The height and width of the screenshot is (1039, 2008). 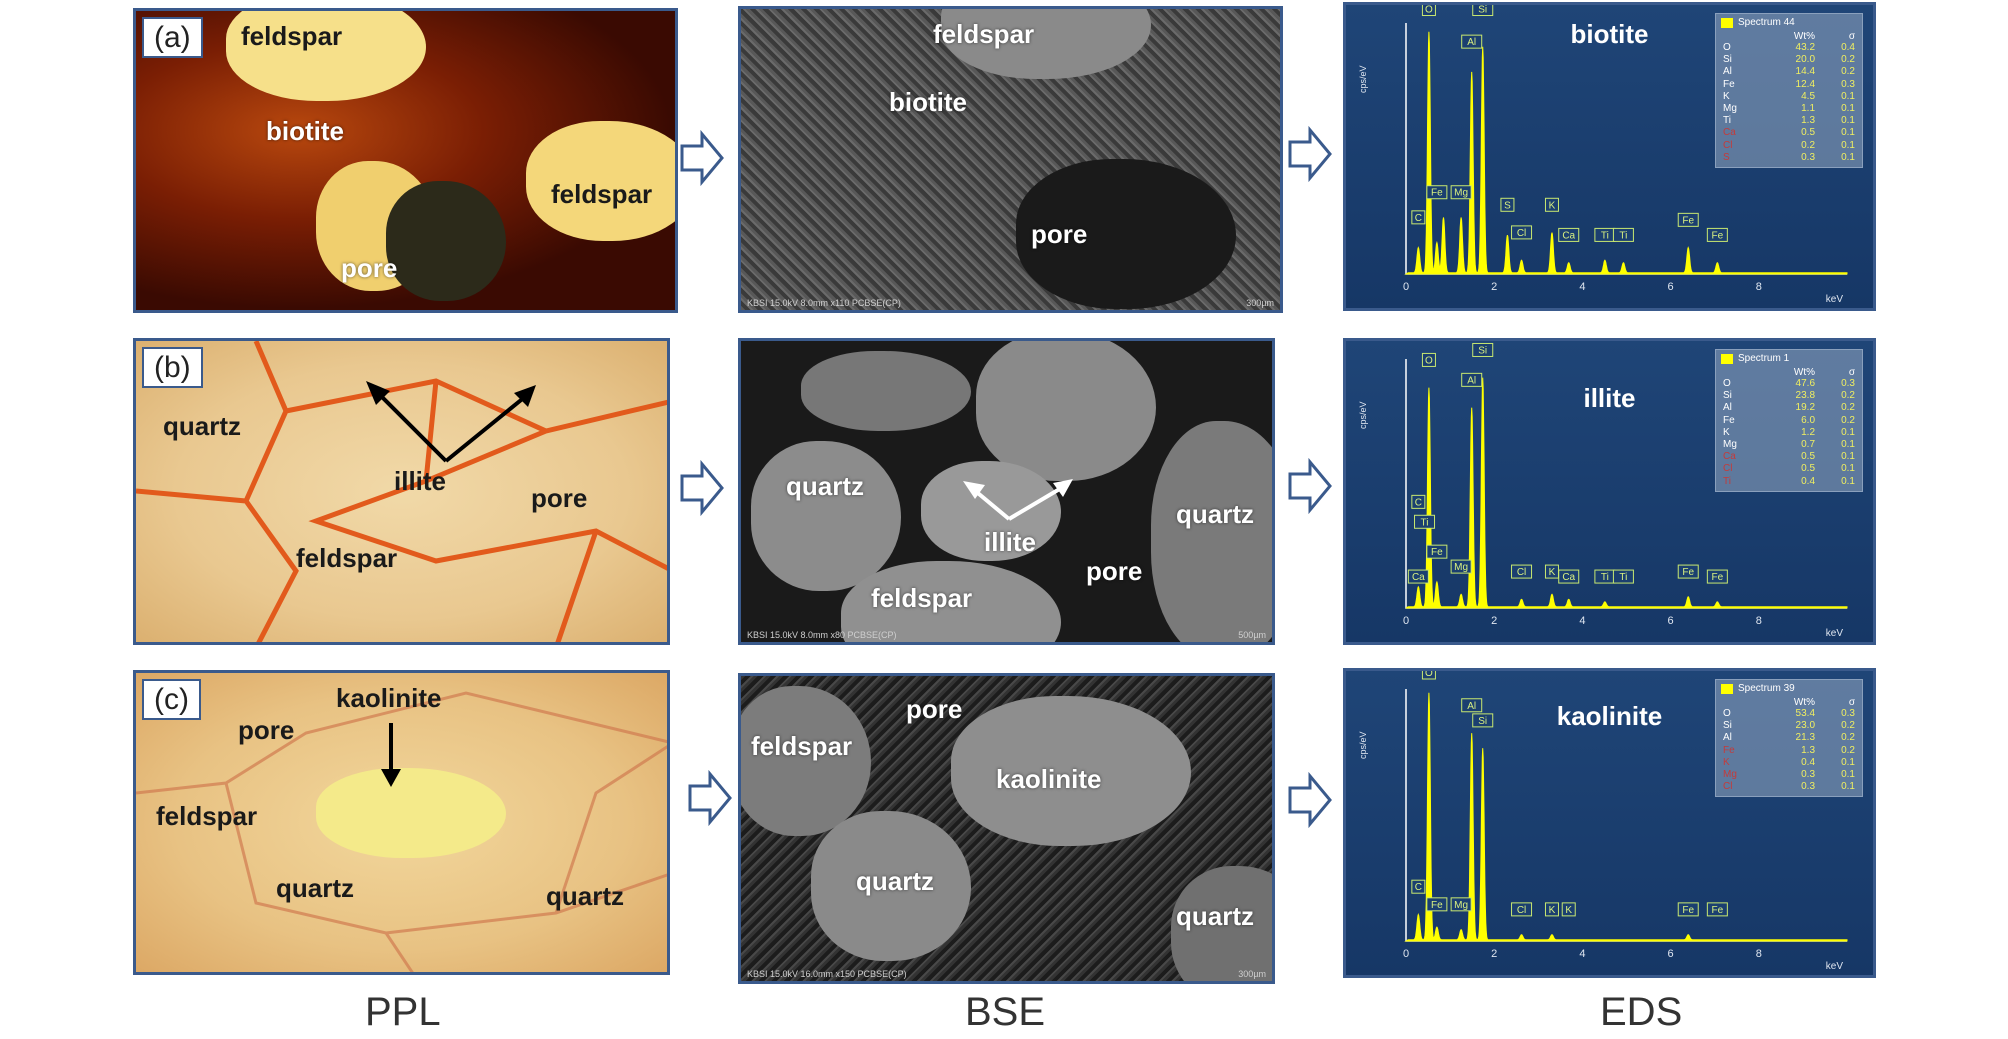 What do you see at coordinates (1521, 233) in the screenshot?
I see `svg-text: Cl` at bounding box center [1521, 233].